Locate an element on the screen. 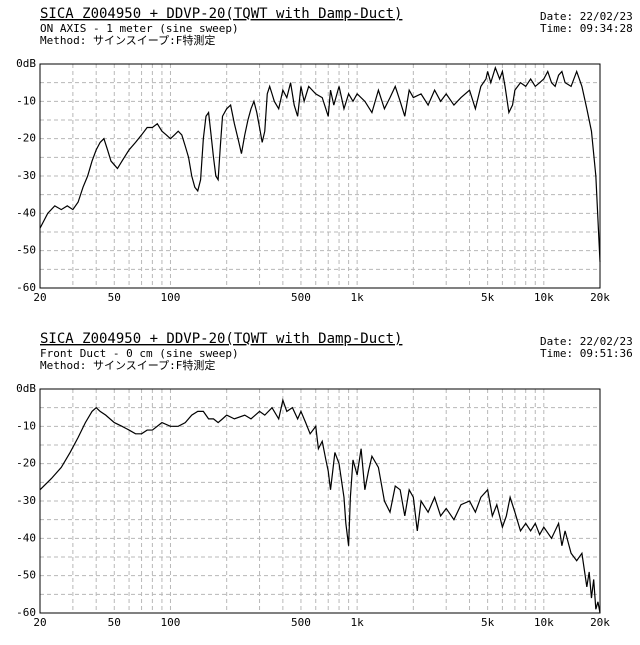  time: Time: 09:51:36 is located at coordinates (586, 353).